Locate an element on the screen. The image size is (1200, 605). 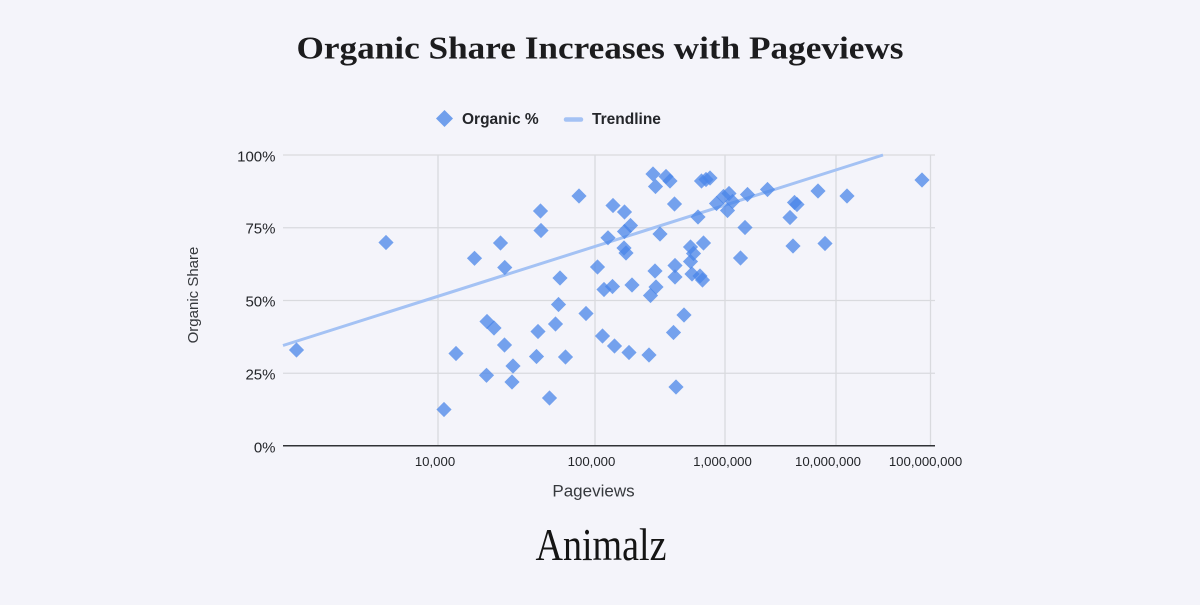
svg-text: 0% is located at coordinates (265, 448).